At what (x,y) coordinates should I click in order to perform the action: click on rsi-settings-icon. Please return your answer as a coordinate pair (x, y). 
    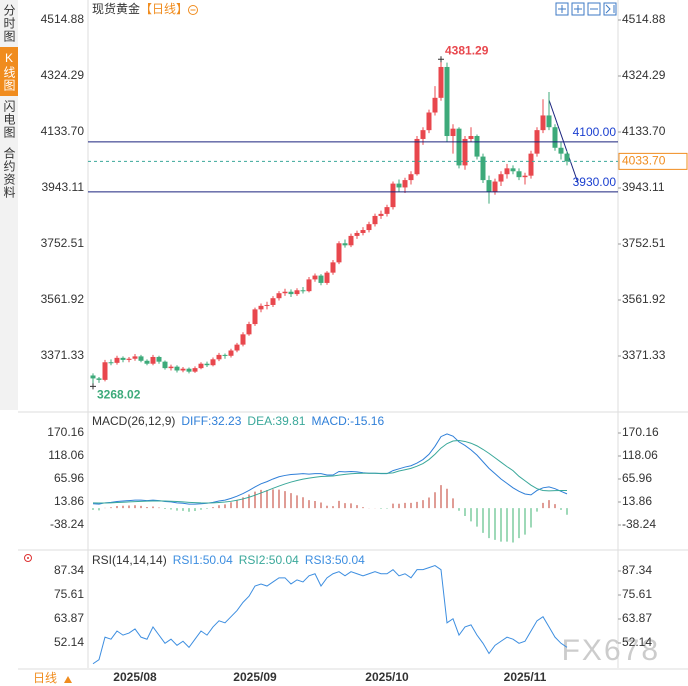
    Looking at the image, I should click on (28, 558).